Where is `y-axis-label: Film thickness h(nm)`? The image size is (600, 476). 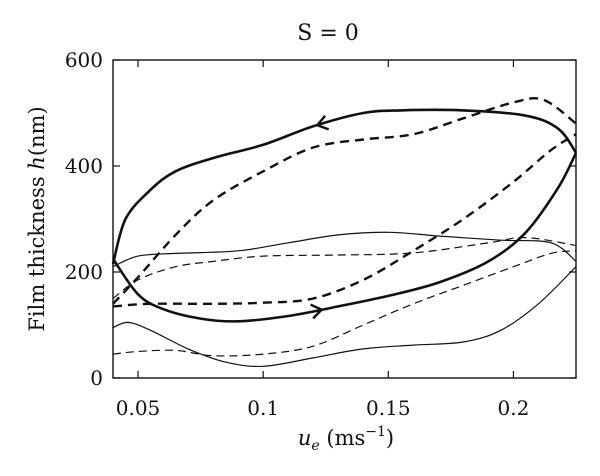
y-axis-label: Film thickness h(nm) is located at coordinates (37, 218).